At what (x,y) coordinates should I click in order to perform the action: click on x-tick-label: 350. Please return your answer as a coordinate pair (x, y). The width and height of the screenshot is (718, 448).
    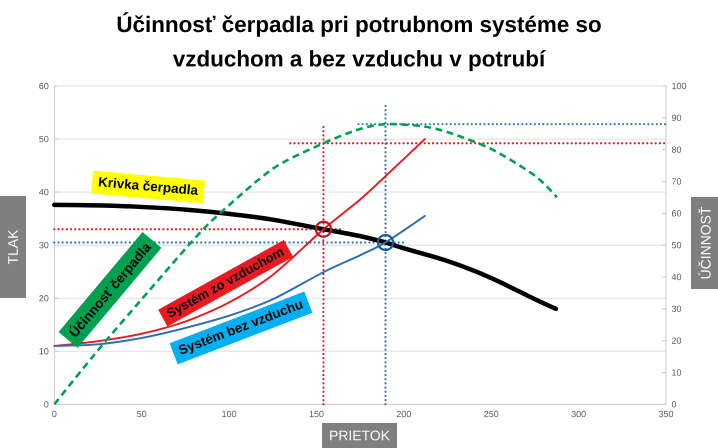
    Looking at the image, I should click on (666, 414).